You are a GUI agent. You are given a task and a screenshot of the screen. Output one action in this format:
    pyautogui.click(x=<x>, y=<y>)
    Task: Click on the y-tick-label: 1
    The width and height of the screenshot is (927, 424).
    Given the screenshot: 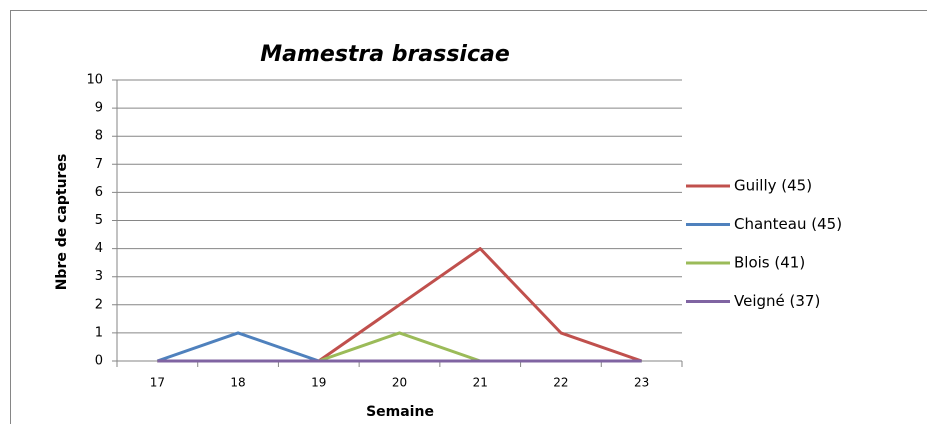 What is the action you would take?
    pyautogui.click(x=99, y=332)
    